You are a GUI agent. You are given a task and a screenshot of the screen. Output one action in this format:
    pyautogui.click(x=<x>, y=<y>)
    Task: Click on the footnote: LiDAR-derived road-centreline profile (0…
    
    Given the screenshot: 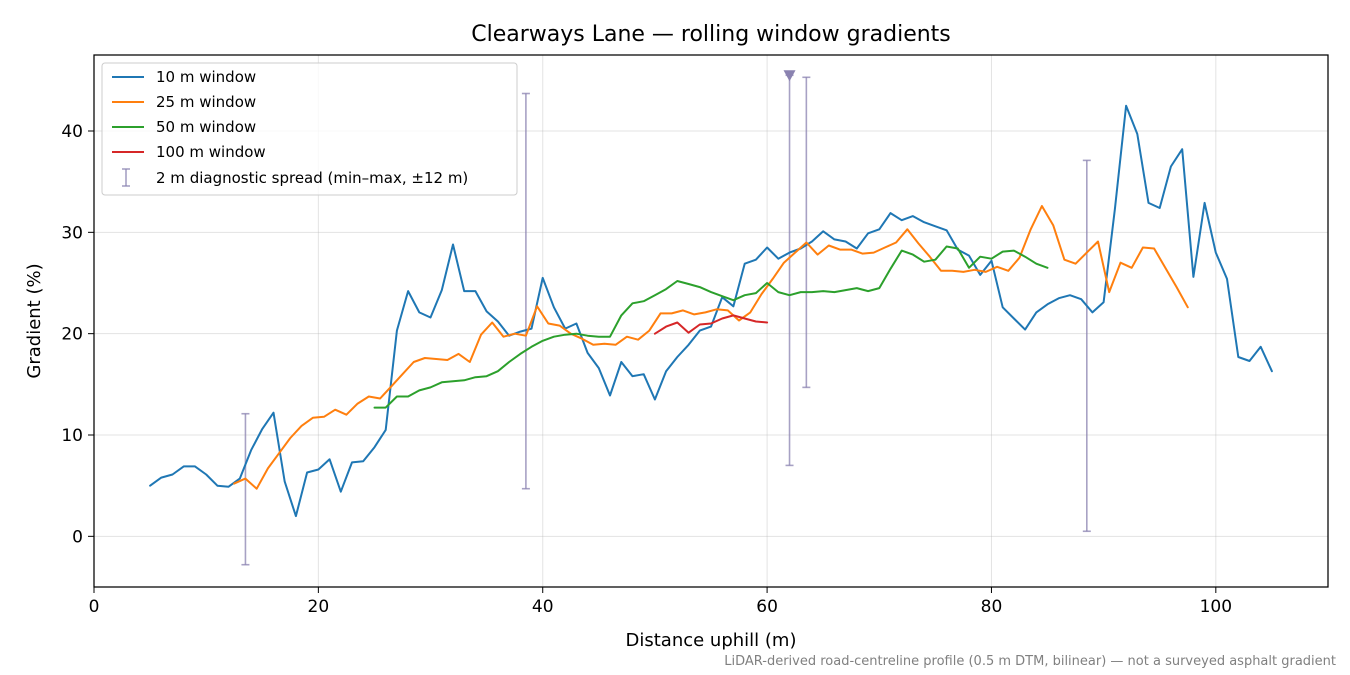 What is the action you would take?
    pyautogui.click(x=1030, y=661)
    